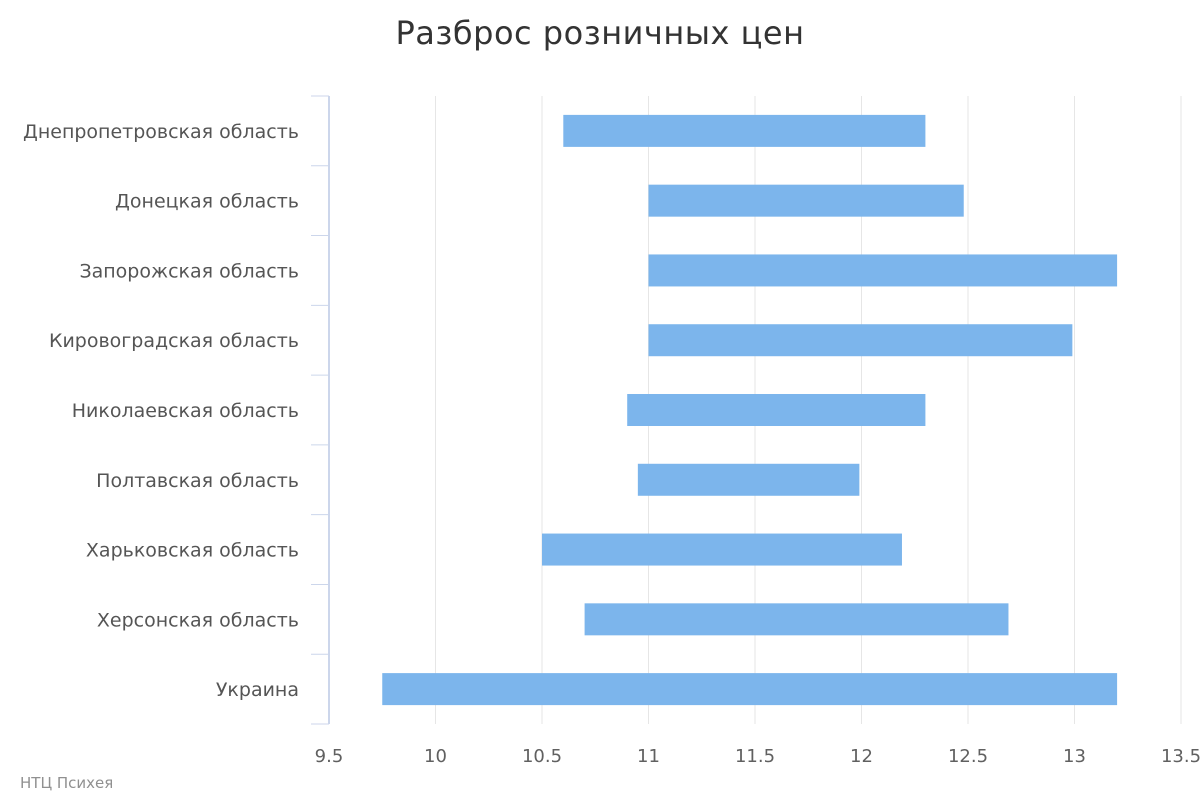 Image resolution: width=1200 pixels, height=800 pixels. What do you see at coordinates (197, 481) in the screenshot?
I see `category-label: Полтавская область` at bounding box center [197, 481].